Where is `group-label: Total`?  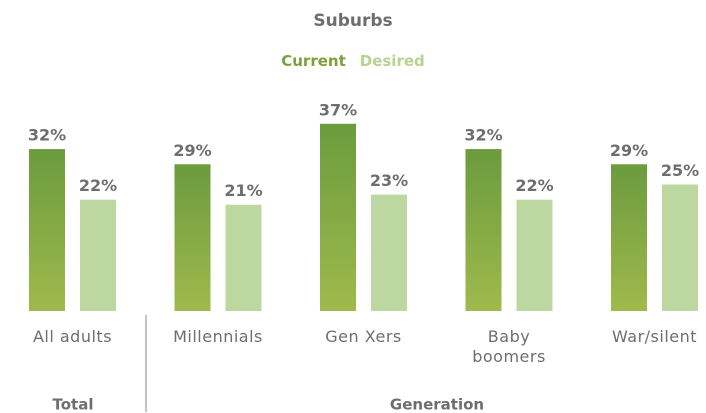 group-label: Total is located at coordinates (73, 404).